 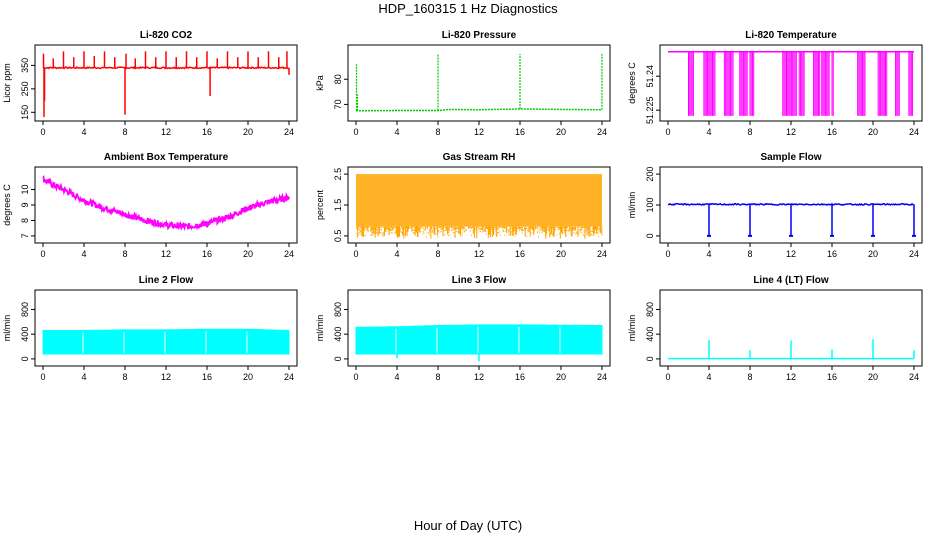 What do you see at coordinates (166, 203) in the screenshot?
I see `ambient-temp-line` at bounding box center [166, 203].